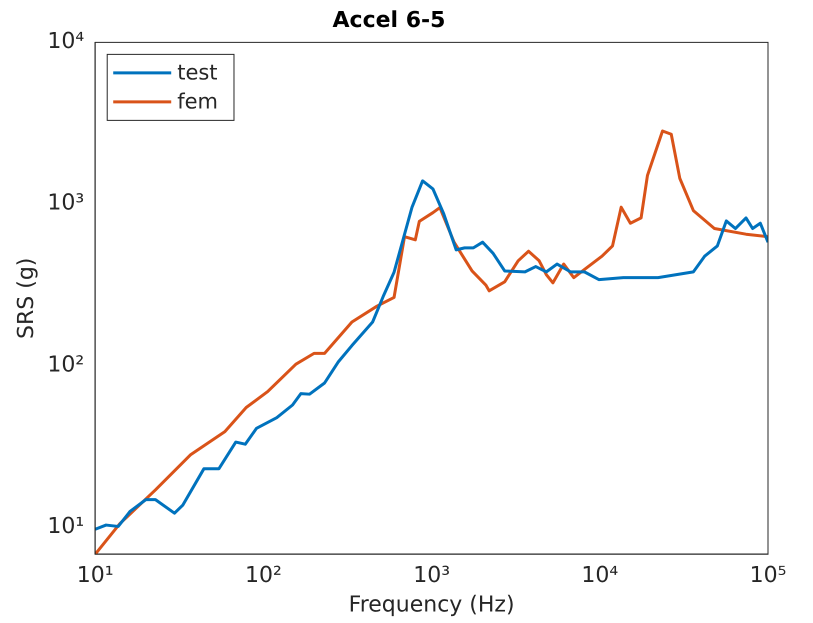  I want to click on y-tick-label: 10², so click(65, 365).